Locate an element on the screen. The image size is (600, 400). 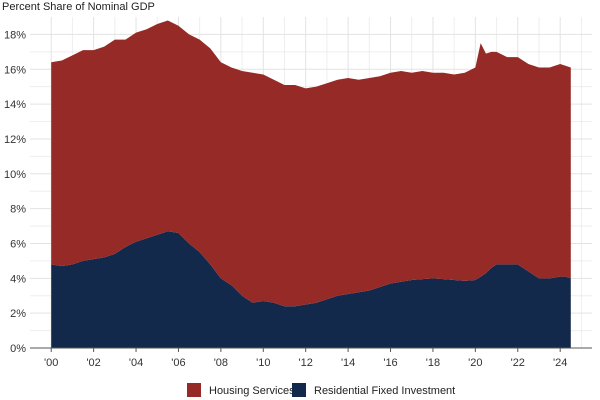
x-tick-label: '08 is located at coordinates (221, 363).